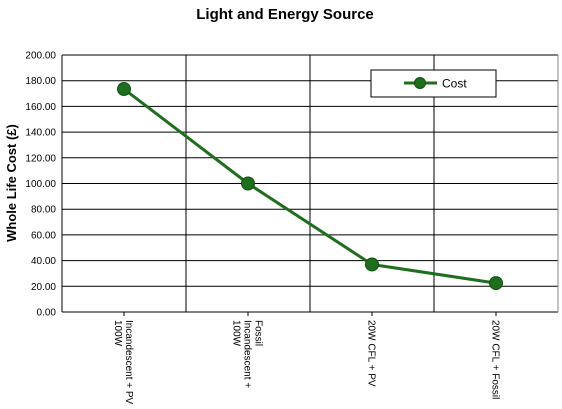 The width and height of the screenshot is (562, 409). I want to click on legend-label: Cost, so click(454, 84).